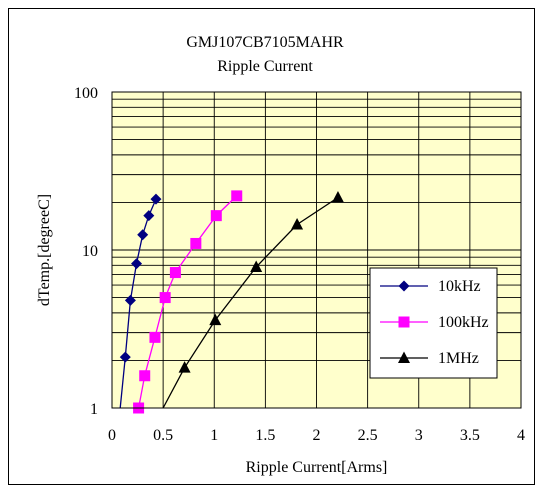 This screenshot has height=493, width=545. Describe the element at coordinates (265, 66) in the screenshot. I see `chart-subtitle: Ripple Current` at that location.